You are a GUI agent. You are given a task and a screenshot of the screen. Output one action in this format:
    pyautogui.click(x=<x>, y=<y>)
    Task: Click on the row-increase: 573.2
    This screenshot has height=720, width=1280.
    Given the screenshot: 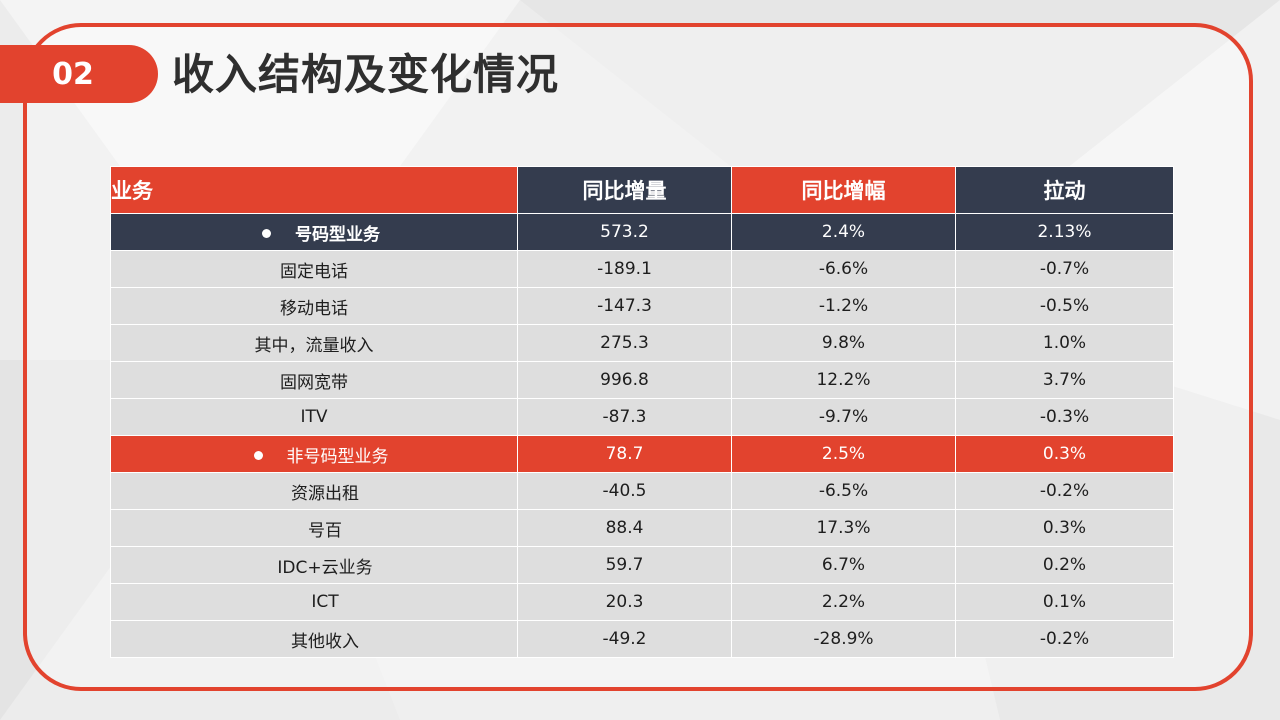 What is the action you would take?
    pyautogui.click(x=624, y=232)
    